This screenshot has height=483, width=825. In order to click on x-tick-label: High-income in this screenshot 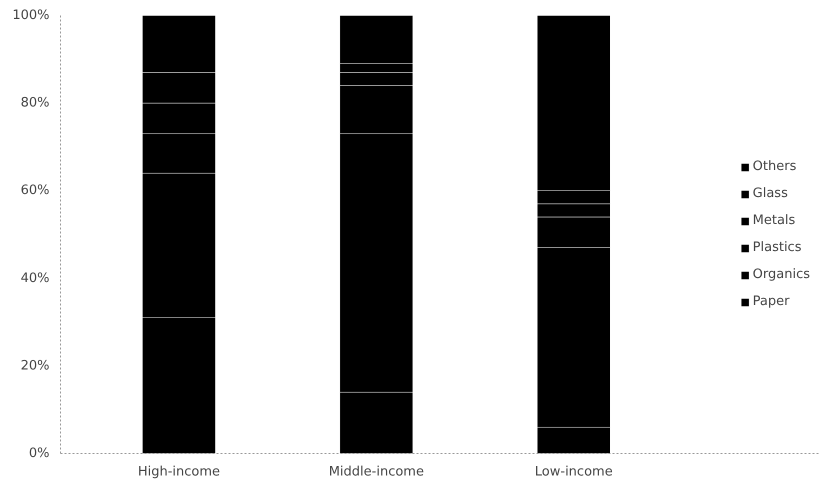, I will do `click(179, 472)`.